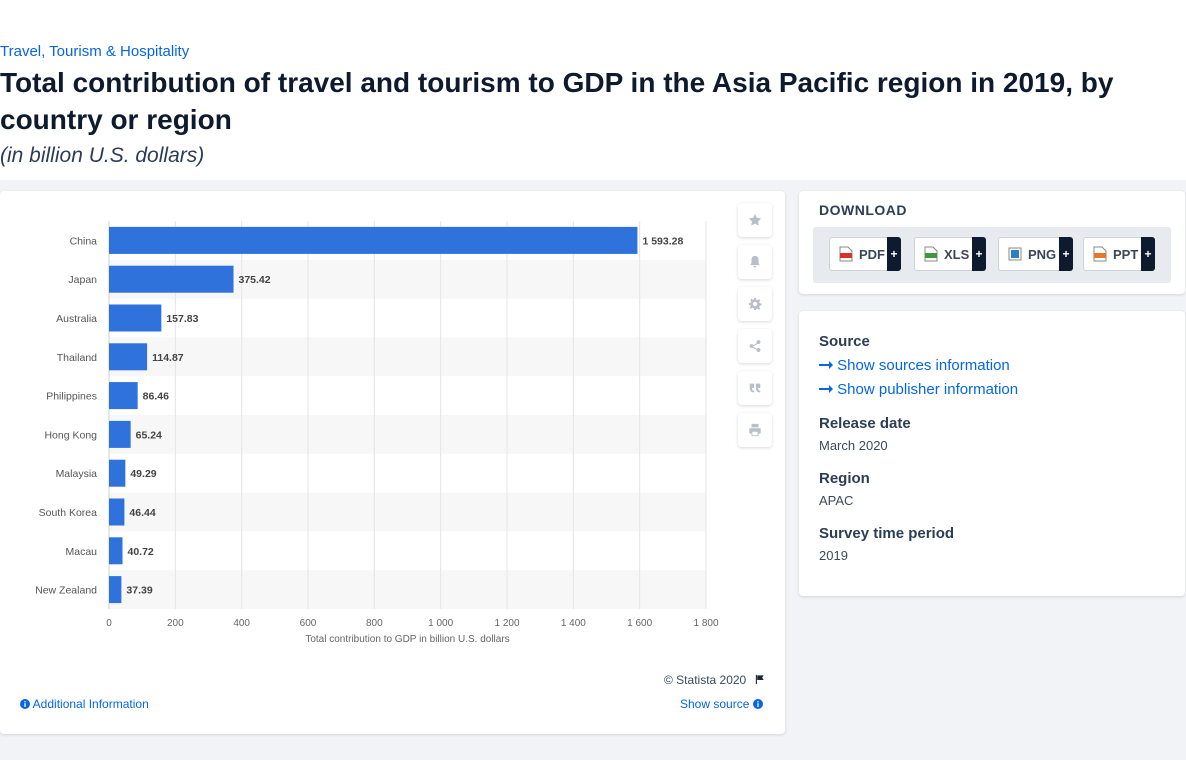  Describe the element at coordinates (76, 319) in the screenshot. I see `category-label: Australia` at that location.